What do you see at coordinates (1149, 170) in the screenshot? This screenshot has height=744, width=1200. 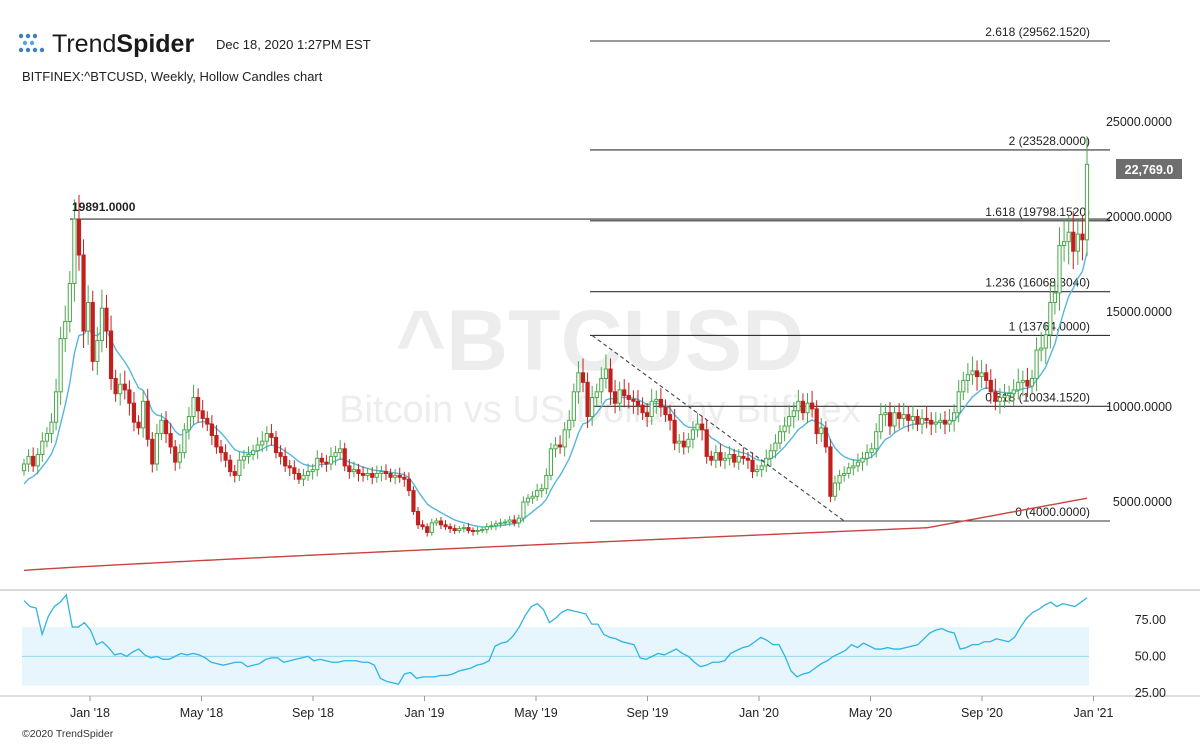 I see `current-price-label: 22,769.0` at bounding box center [1149, 170].